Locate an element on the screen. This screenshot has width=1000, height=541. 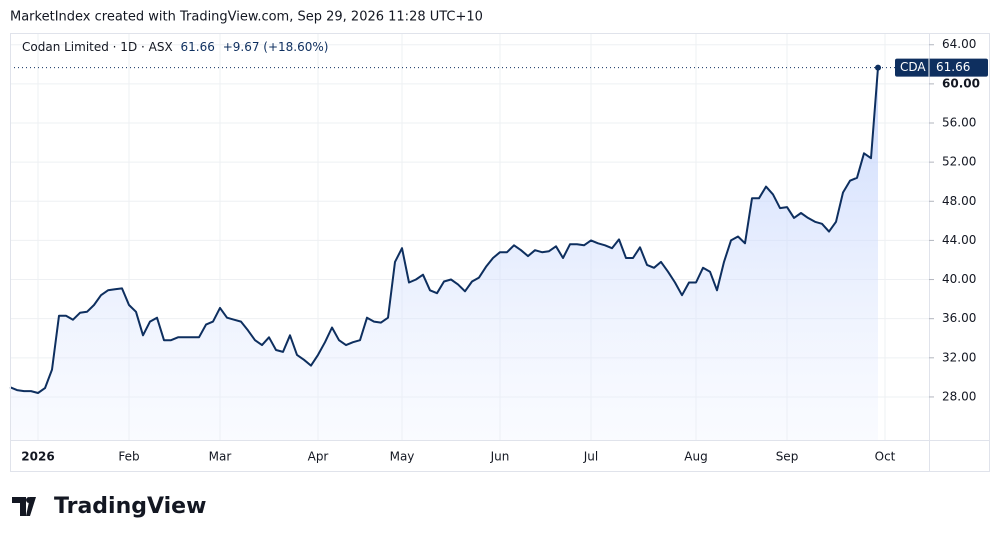
y-tick-label: 32.00 is located at coordinates (959, 357).